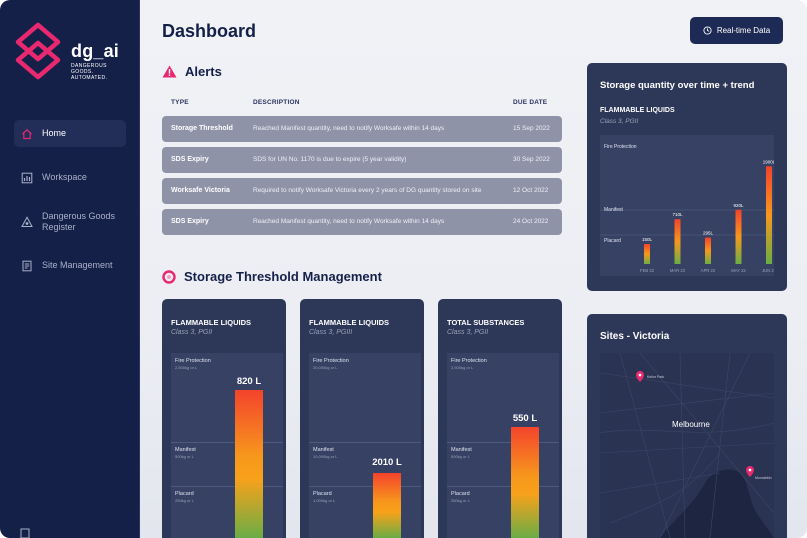 The width and height of the screenshot is (807, 538). What do you see at coordinates (27, 134) in the screenshot?
I see `home-icon` at bounding box center [27, 134].